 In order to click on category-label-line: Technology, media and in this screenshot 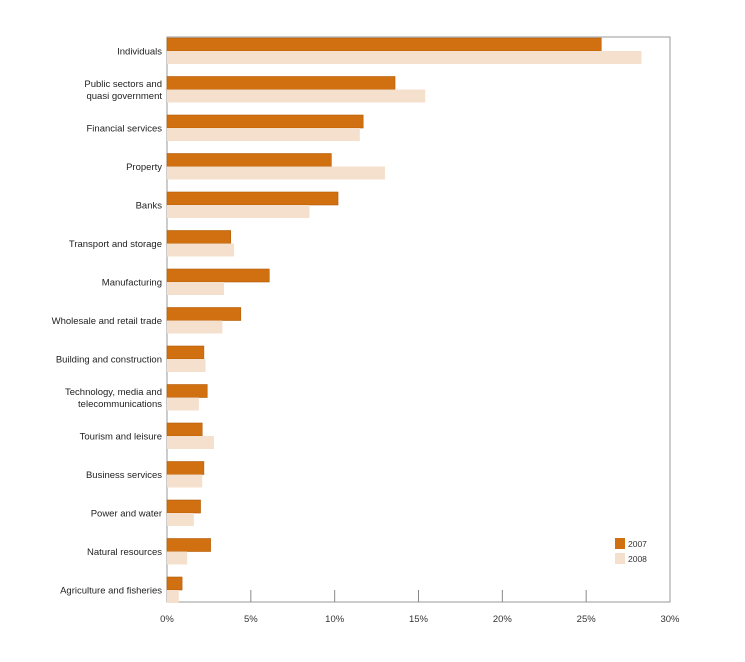, I will do `click(113, 392)`.